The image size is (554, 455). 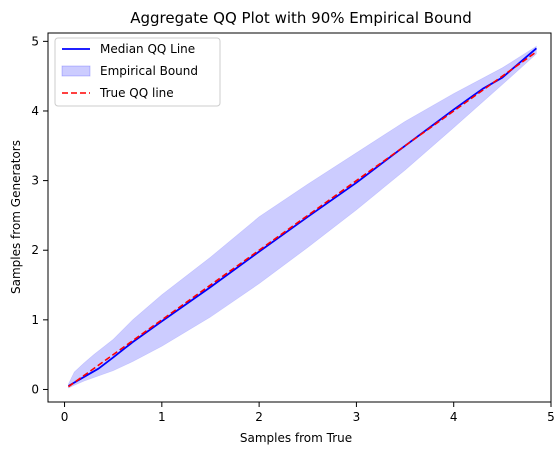 What do you see at coordinates (149, 71) in the screenshot?
I see `legend-bound-label: Empirical Bound` at bounding box center [149, 71].